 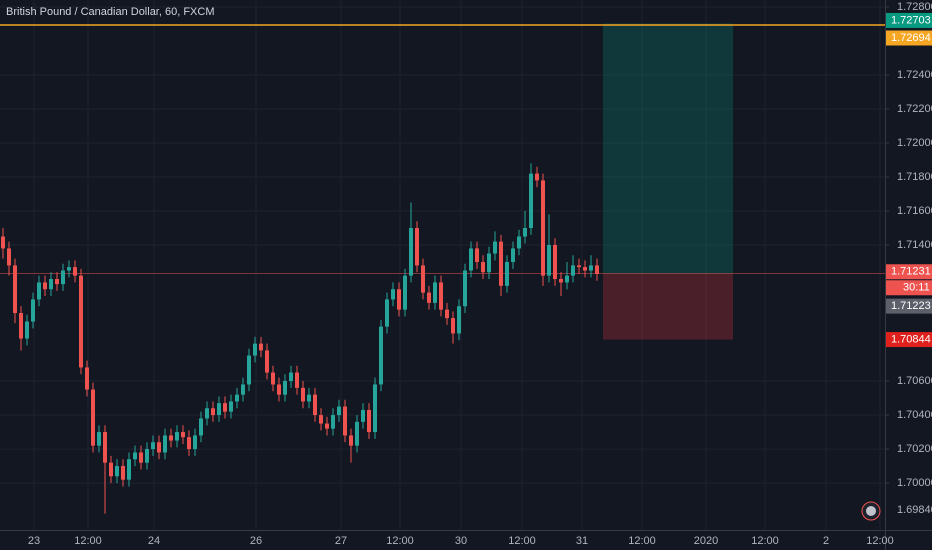 I want to click on x-tick-label: 26, so click(x=256, y=541).